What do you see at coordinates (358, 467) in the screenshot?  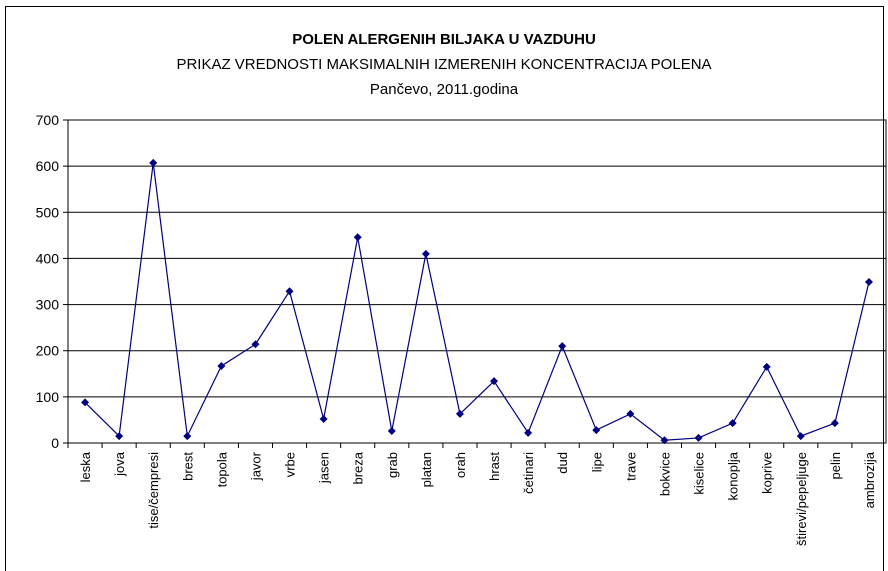 I see `x-tick-label: breza` at bounding box center [358, 467].